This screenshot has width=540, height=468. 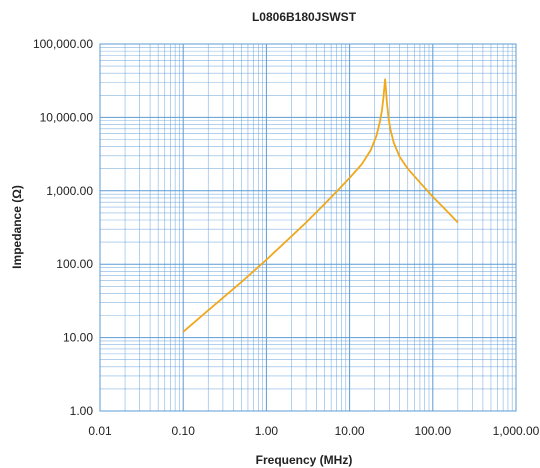 I want to click on x-tick-label: 100.00, so click(x=432, y=431).